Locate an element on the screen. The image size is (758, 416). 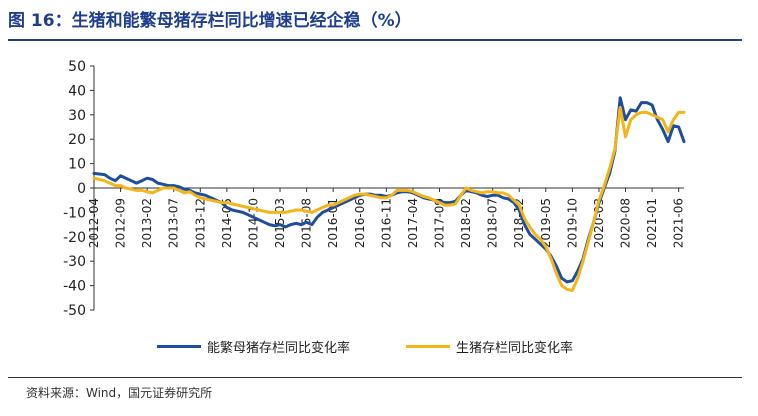
footer-divider is located at coordinates (375, 377).